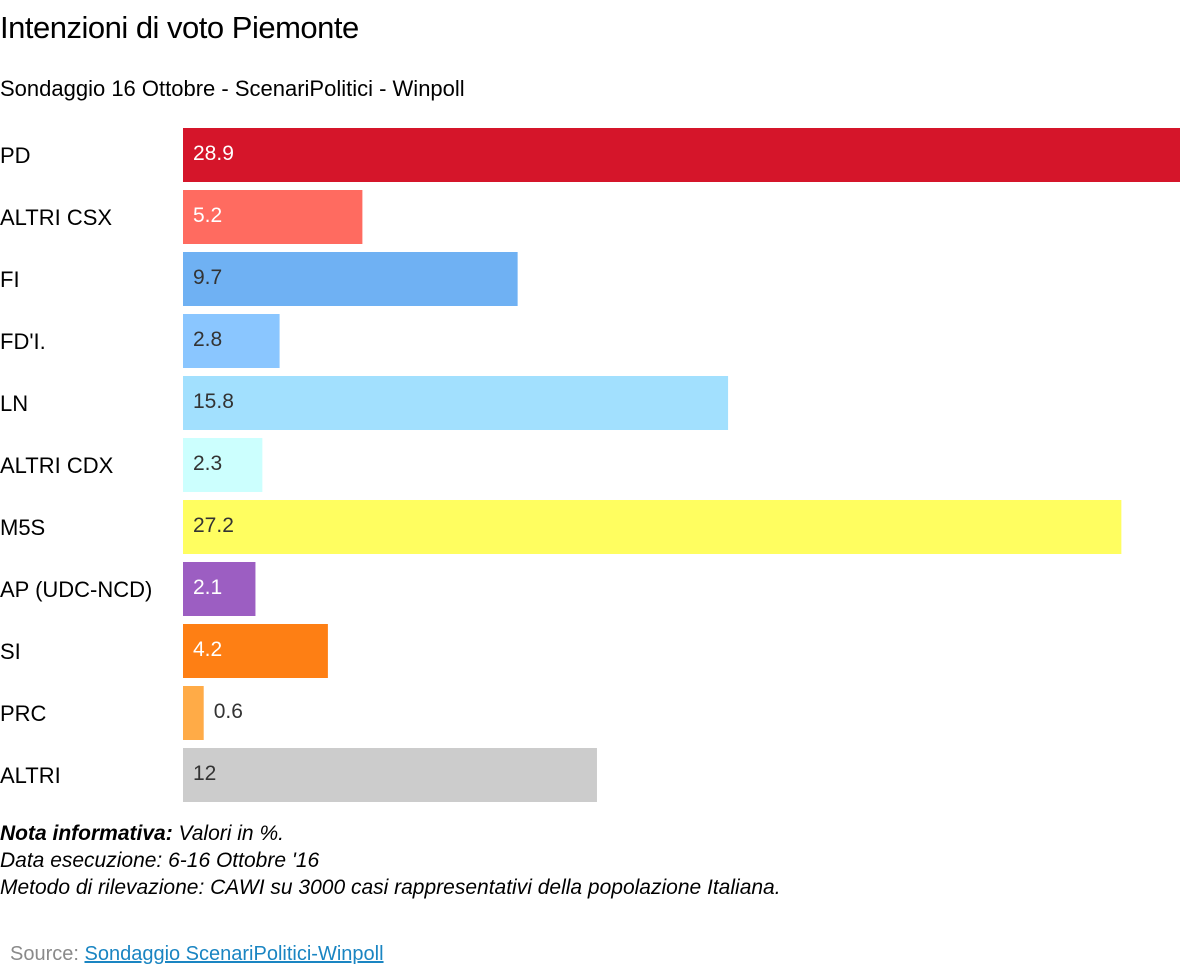 This screenshot has height=978, width=1180. I want to click on source-link: Sondaggio ScenariPolitici-Winpoll, so click(234, 954).